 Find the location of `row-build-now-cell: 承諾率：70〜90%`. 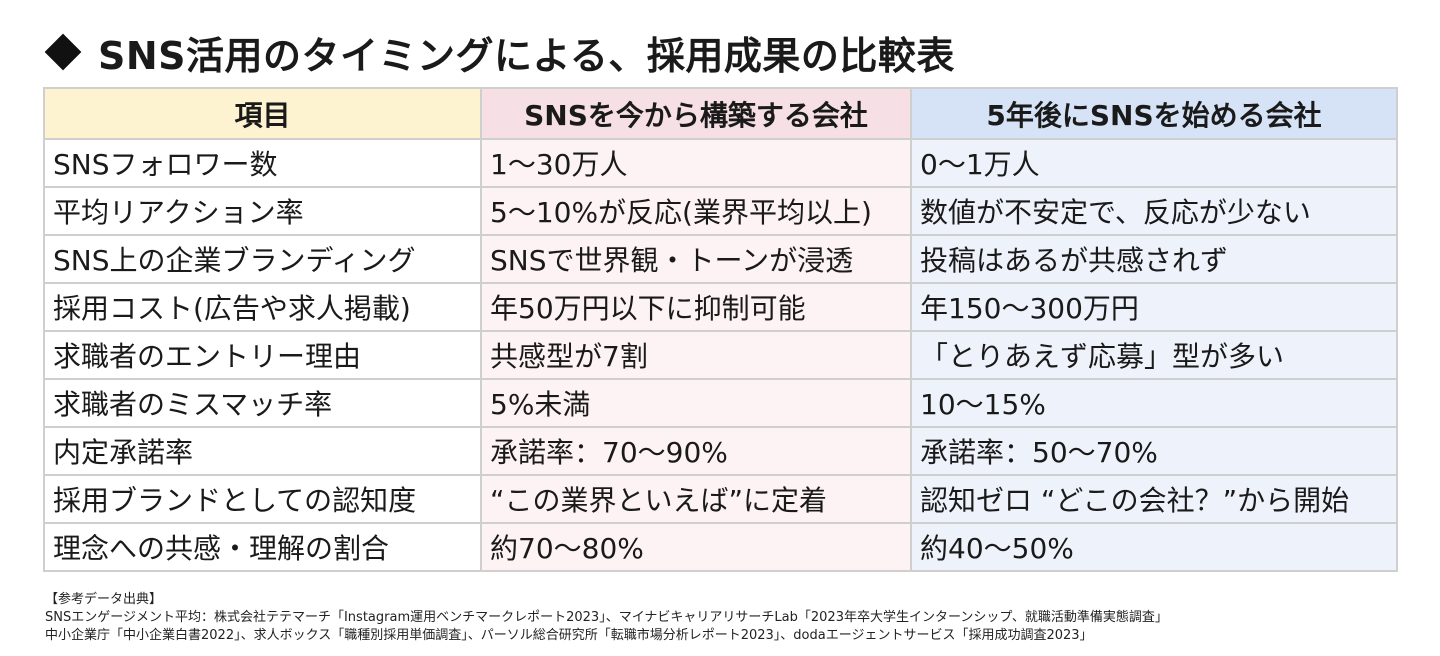

row-build-now-cell: 承諾率：70〜90% is located at coordinates (696, 451).